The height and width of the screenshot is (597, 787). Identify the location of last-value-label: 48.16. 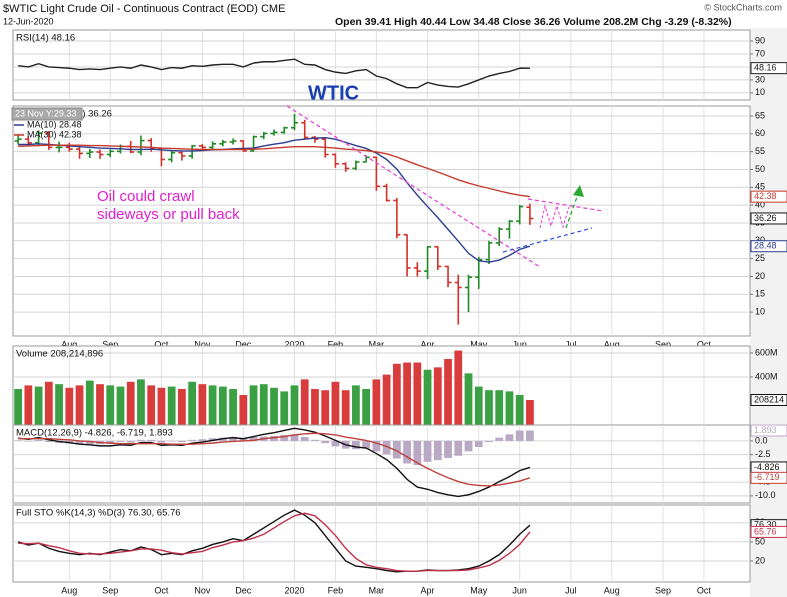
(765, 68).